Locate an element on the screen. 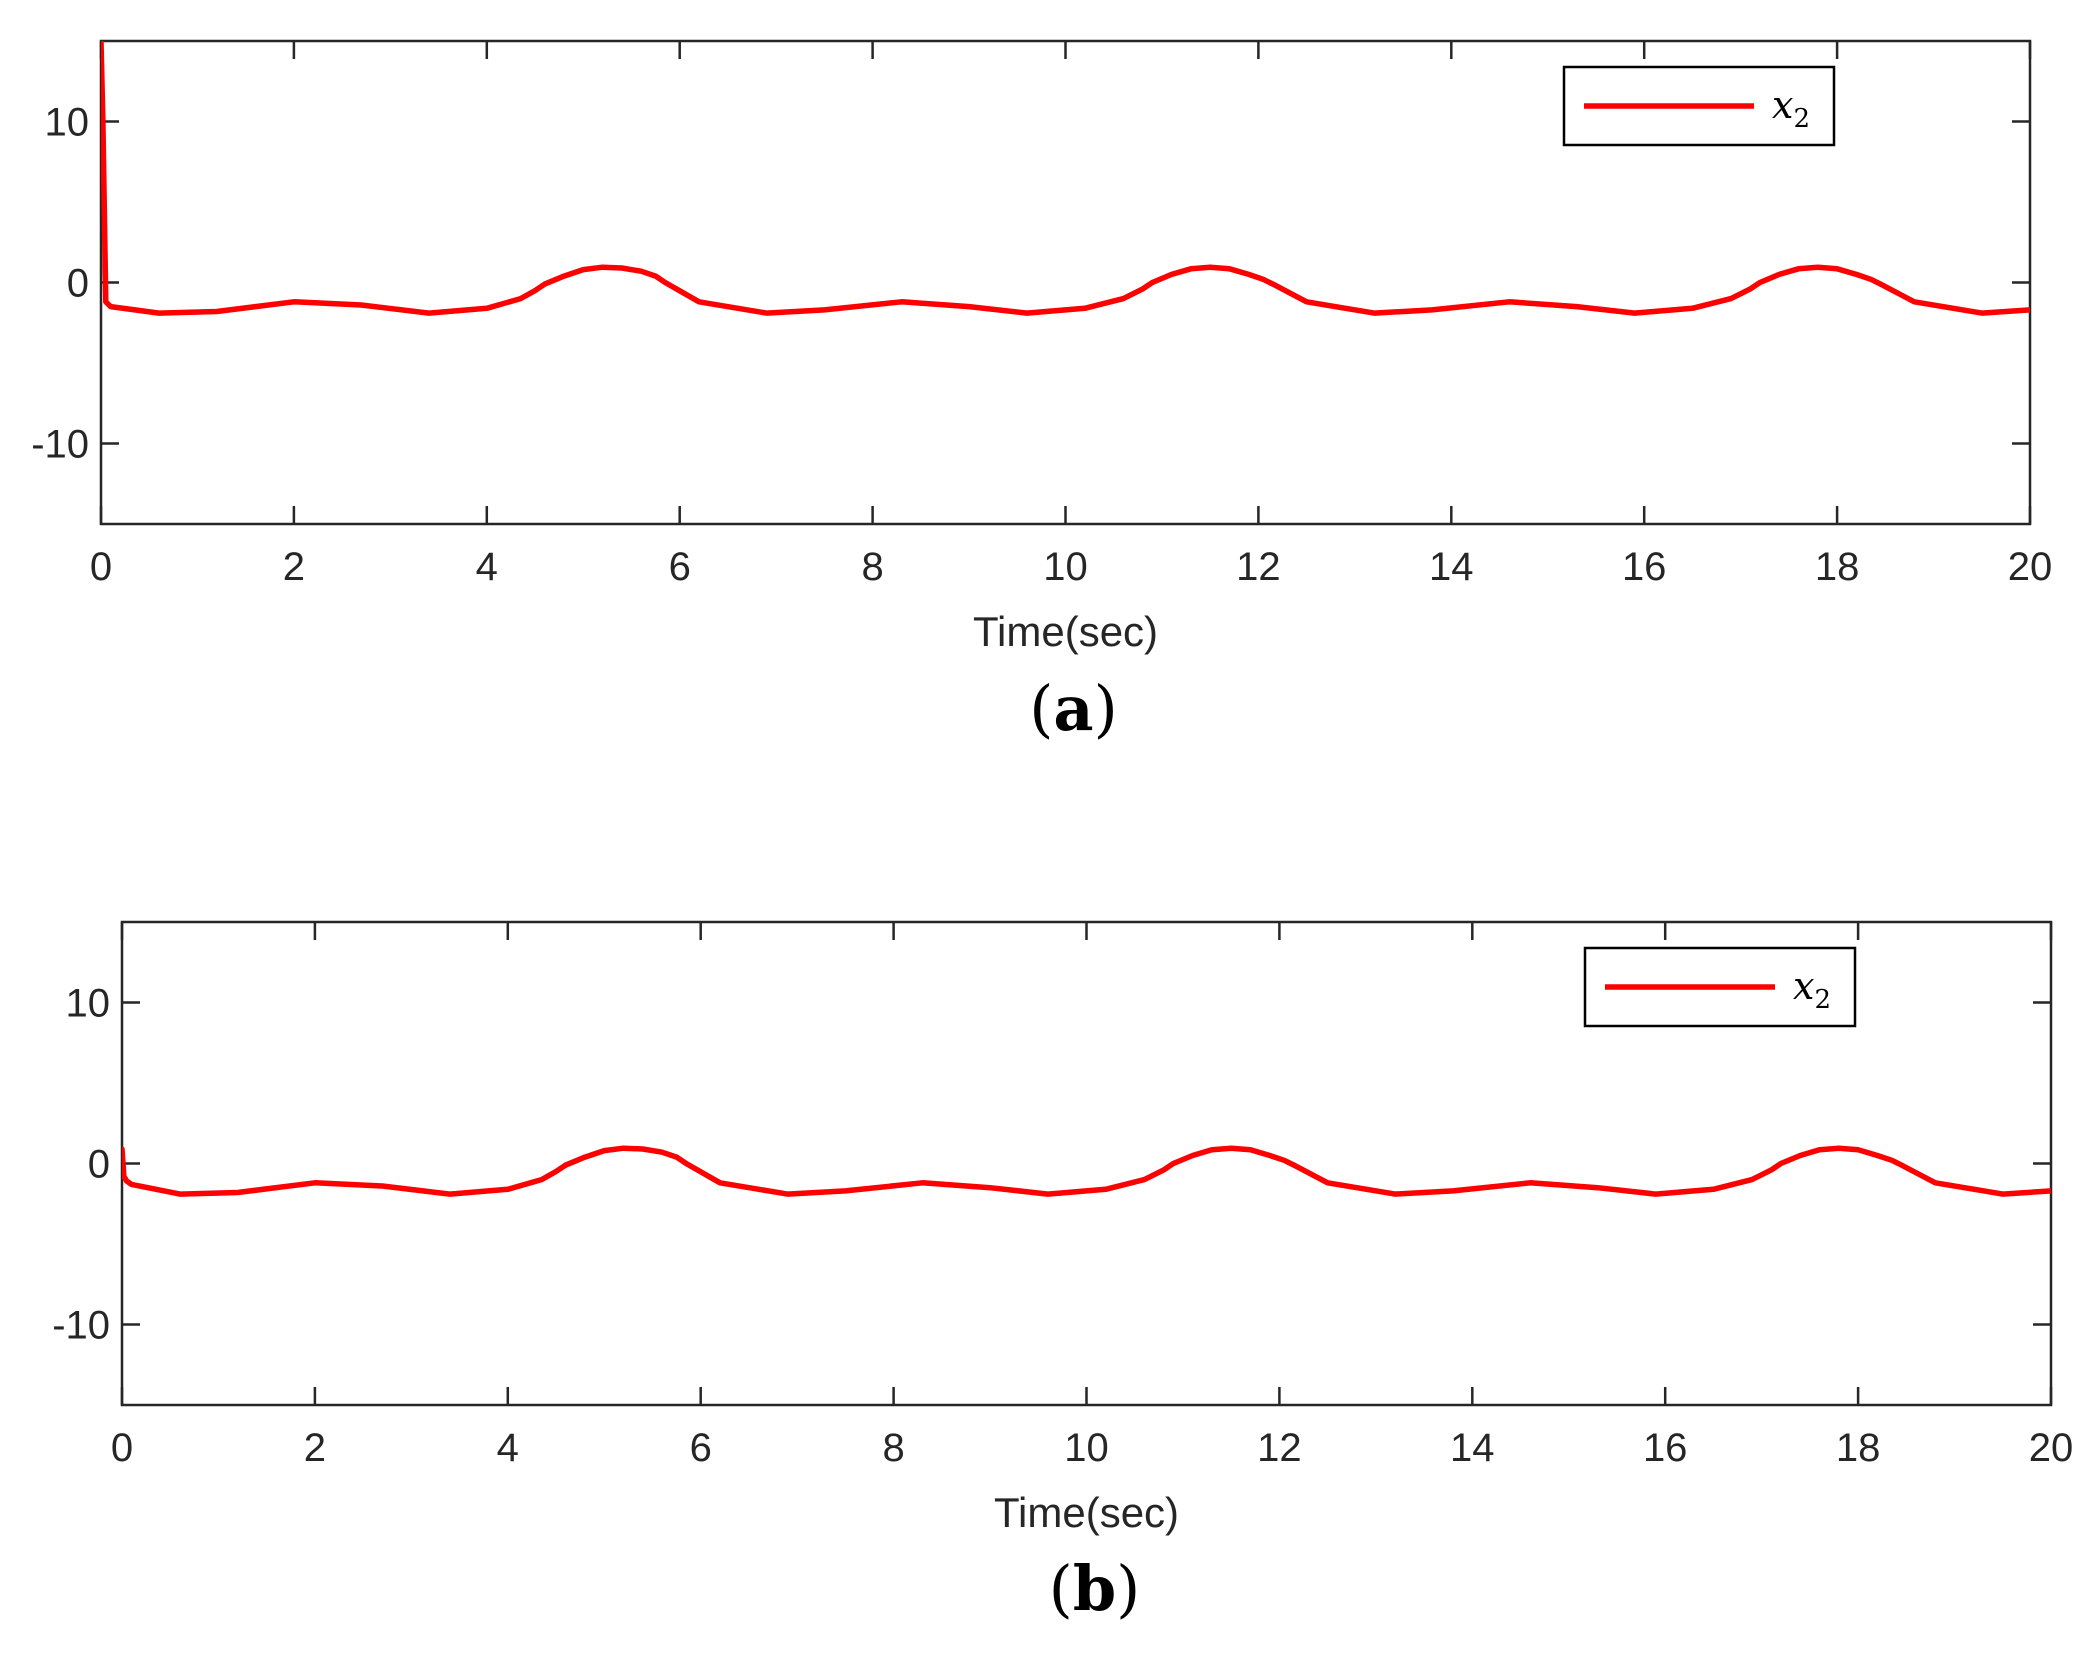  panel-label: (b) is located at coordinates (1095, 1588).